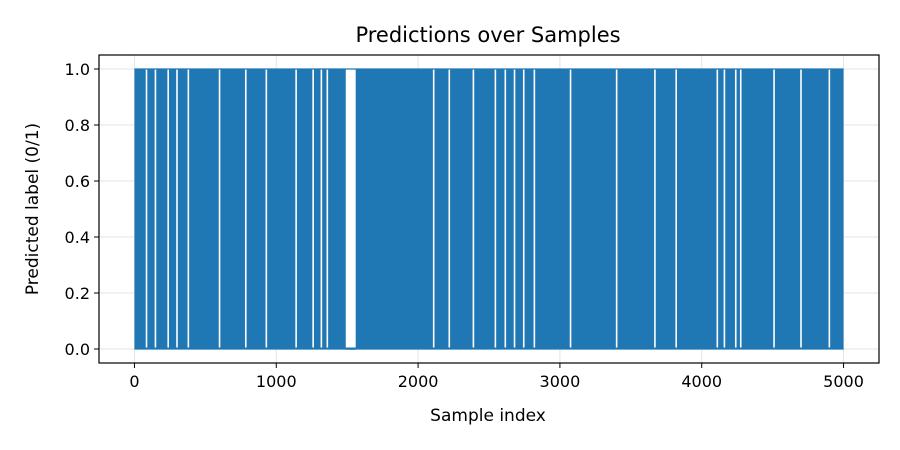 Image resolution: width=900 pixels, height=450 pixels. Describe the element at coordinates (77, 125) in the screenshot. I see `y-tick-label: 0.8` at that location.